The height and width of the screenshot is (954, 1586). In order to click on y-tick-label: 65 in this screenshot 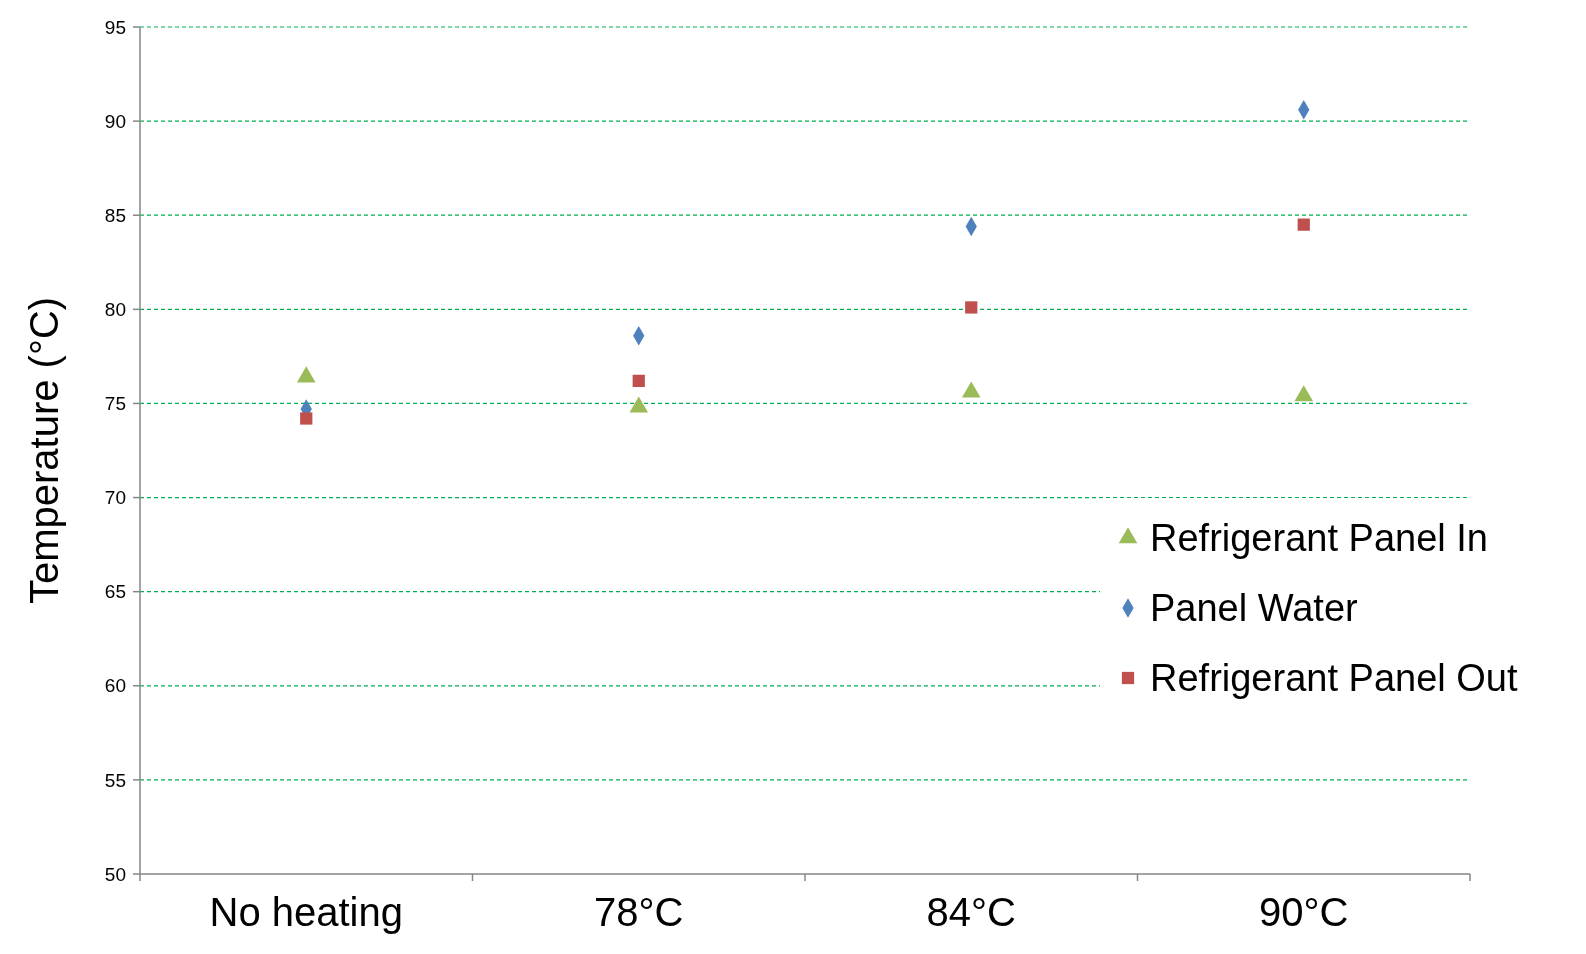, I will do `click(115, 592)`.